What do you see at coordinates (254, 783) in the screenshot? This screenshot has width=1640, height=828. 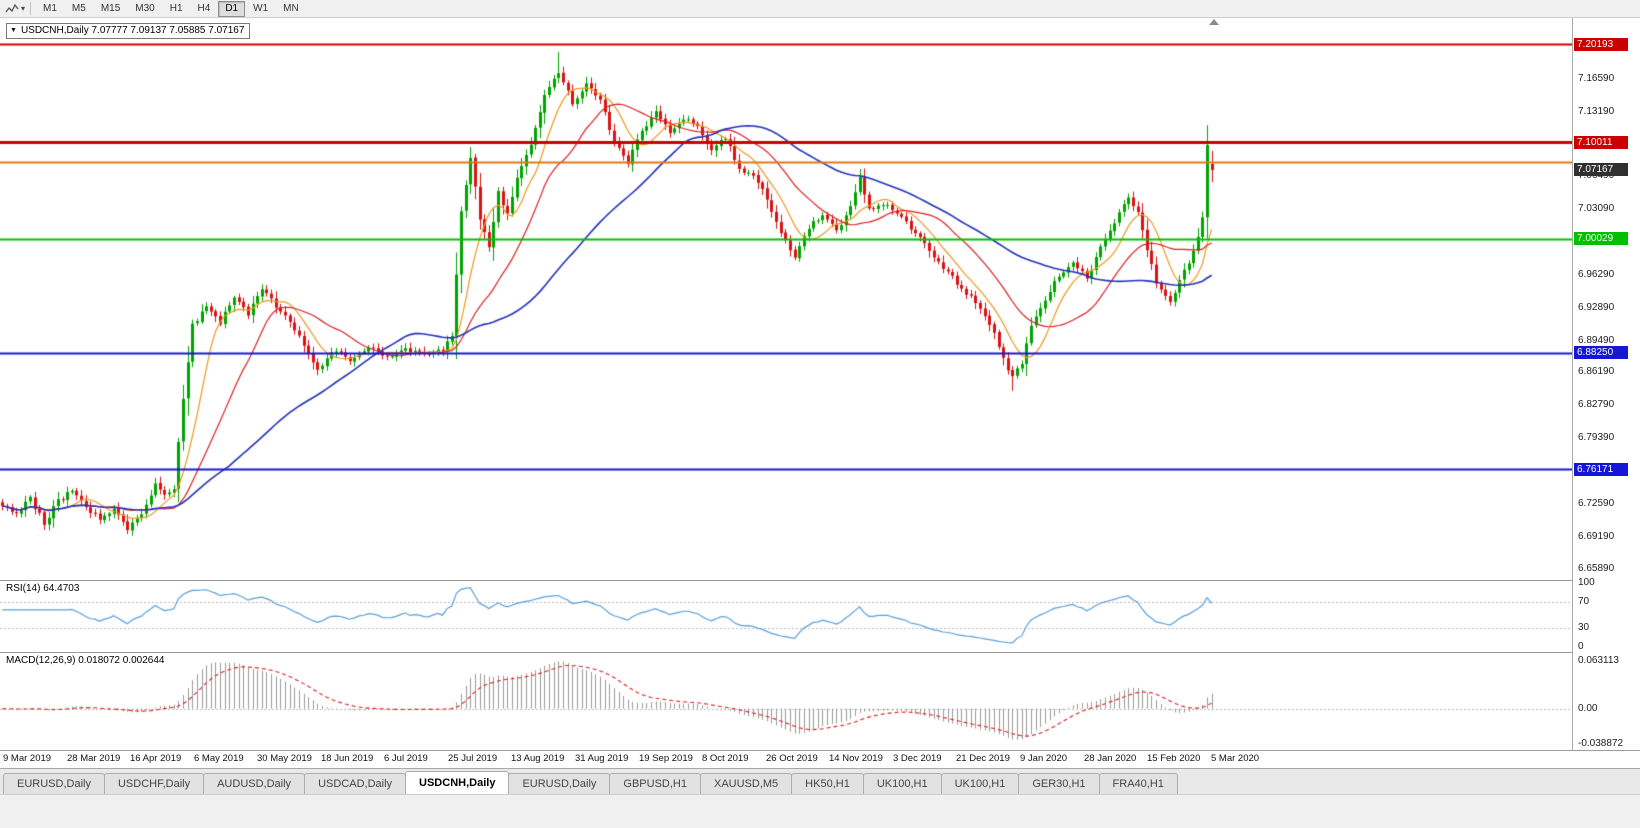 I see `chart-tab-audusd-daily: AUDUSD,Daily` at bounding box center [254, 783].